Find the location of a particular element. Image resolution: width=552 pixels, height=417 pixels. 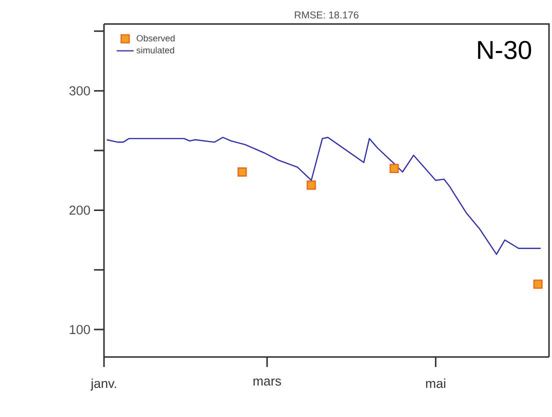

y-tick-label: 200 is located at coordinates (80, 210).